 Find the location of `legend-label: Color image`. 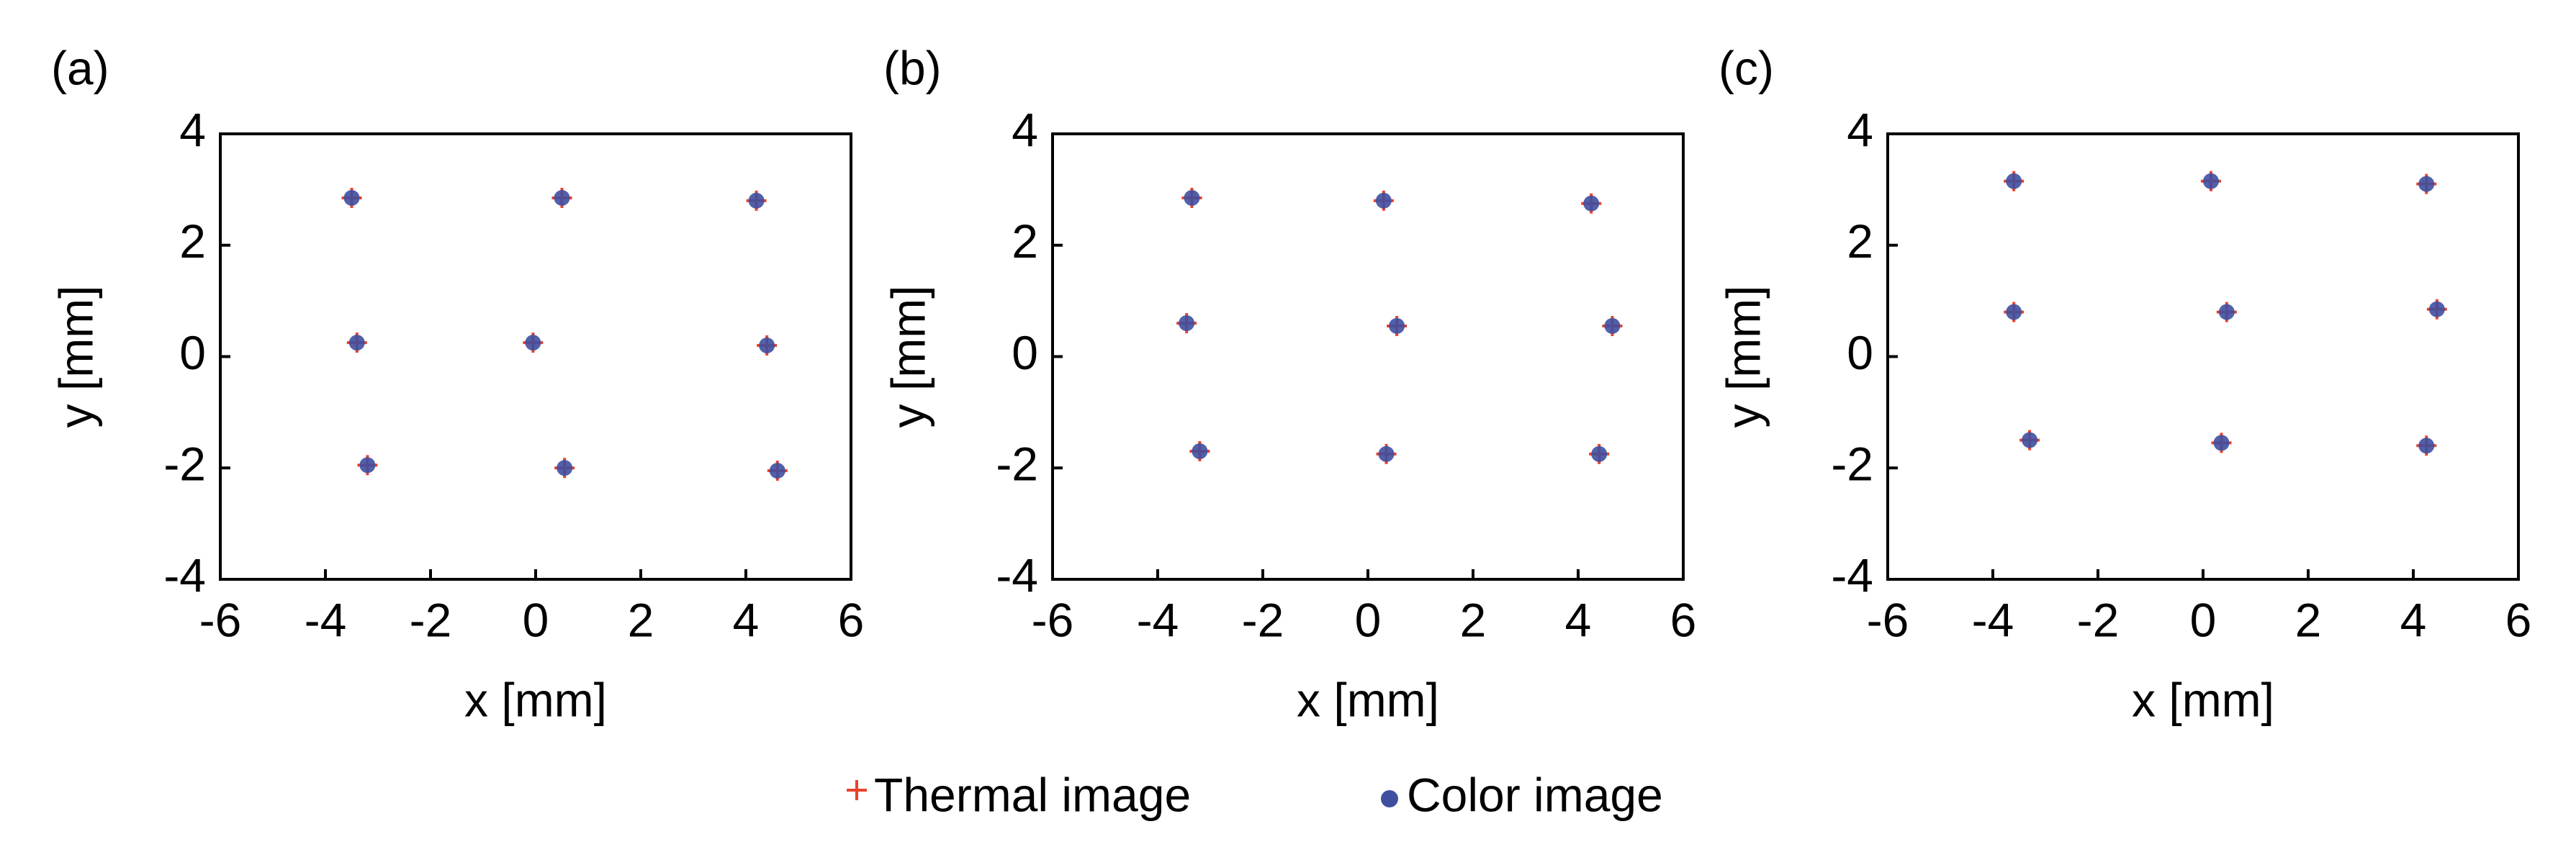

legend-label: Color image is located at coordinates (1535, 795).